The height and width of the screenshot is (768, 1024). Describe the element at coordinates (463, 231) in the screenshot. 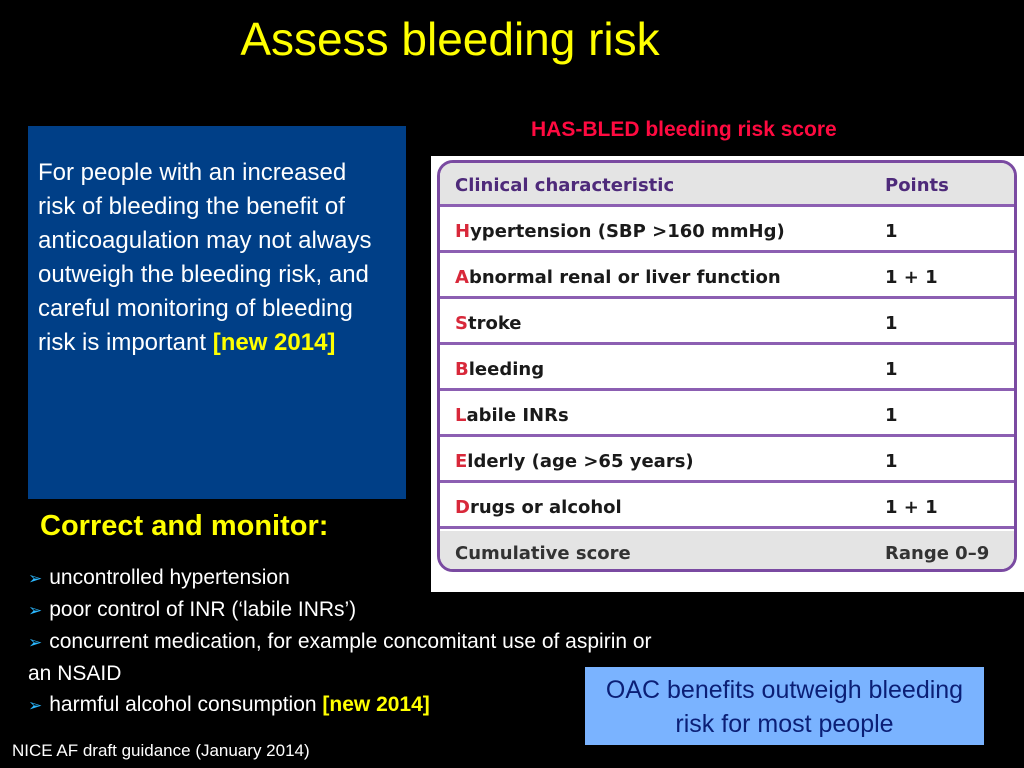

I see `row-initial: H` at that location.